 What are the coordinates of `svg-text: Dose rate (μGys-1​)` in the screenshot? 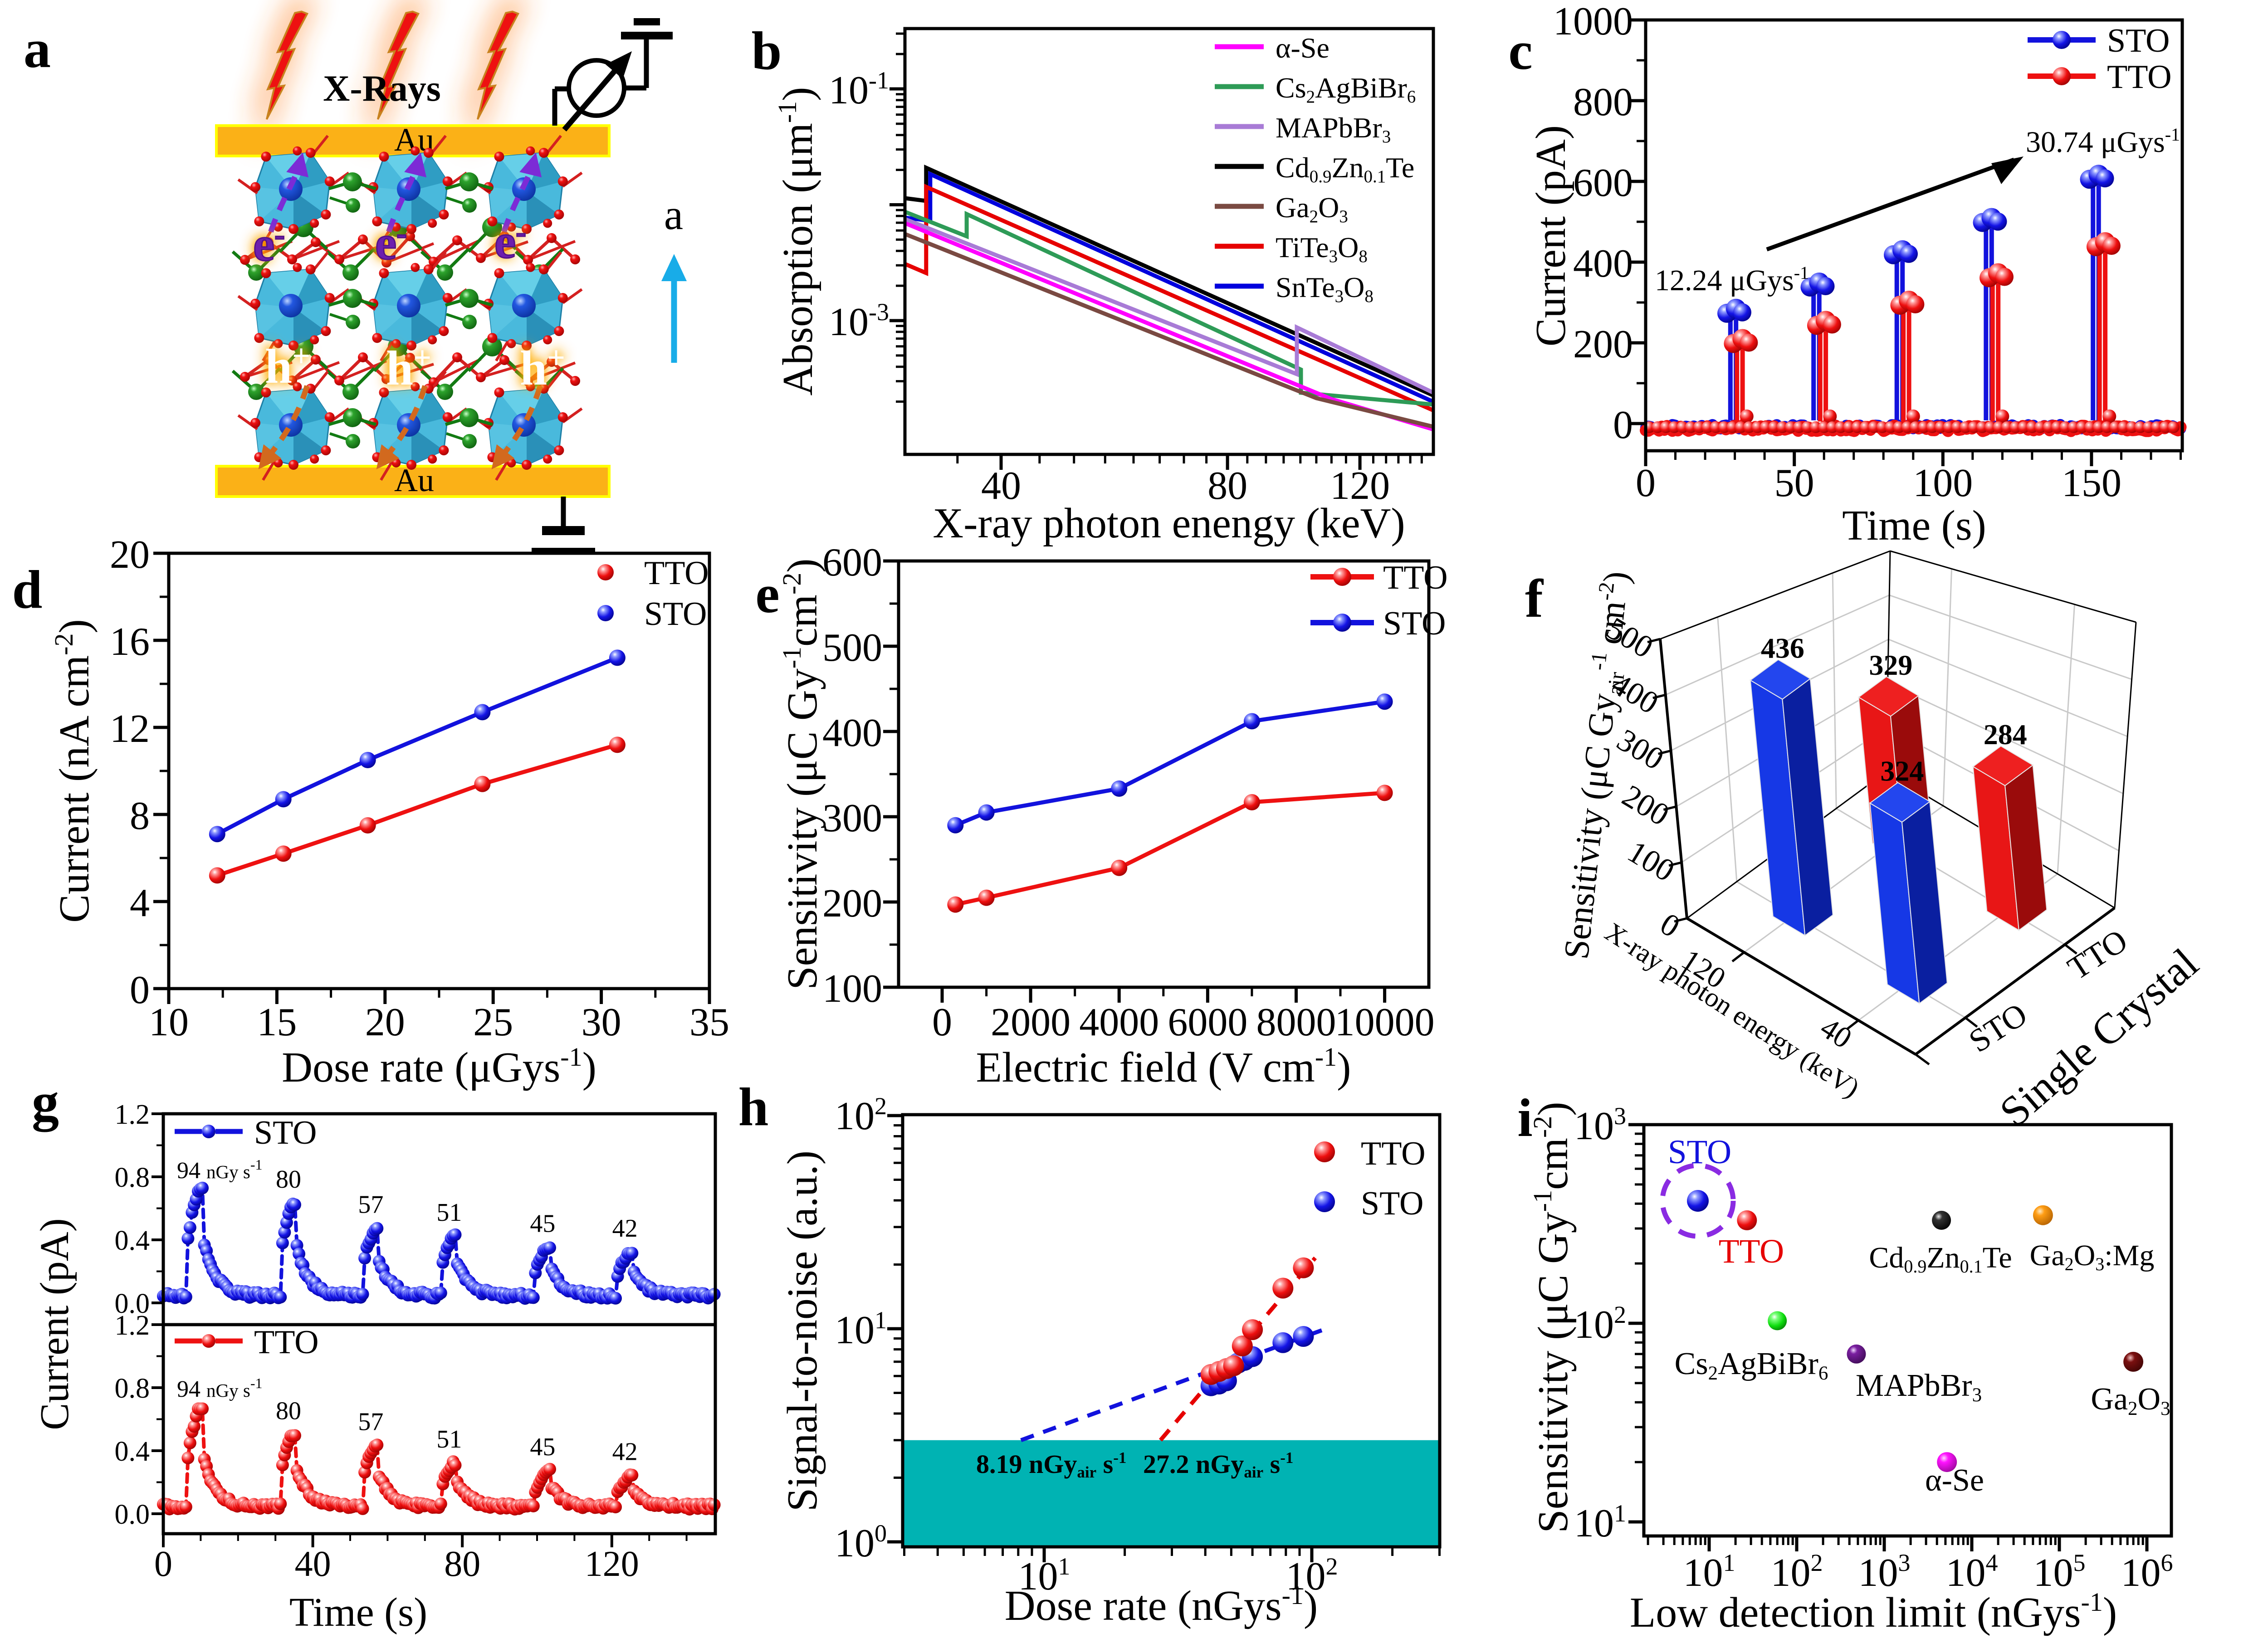 It's located at (439, 1066).